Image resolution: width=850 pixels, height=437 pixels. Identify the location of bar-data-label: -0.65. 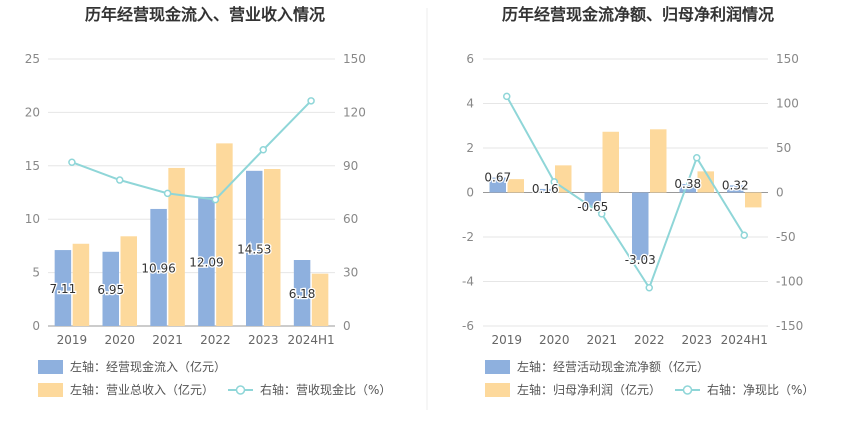
(592, 207).